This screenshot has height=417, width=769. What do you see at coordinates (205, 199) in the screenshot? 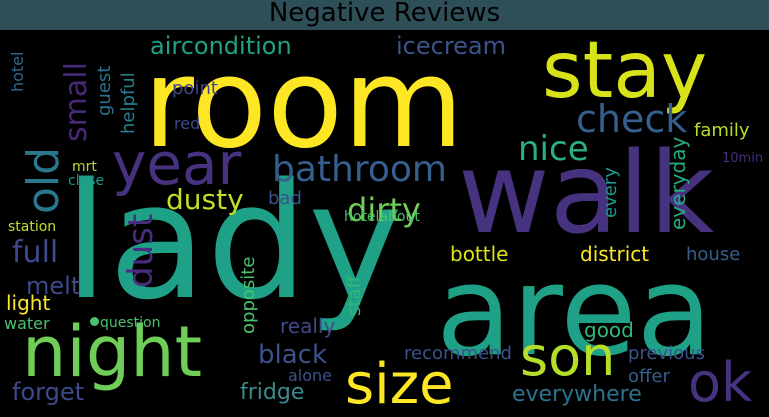
I see `word-dusty: dusty` at bounding box center [205, 199].